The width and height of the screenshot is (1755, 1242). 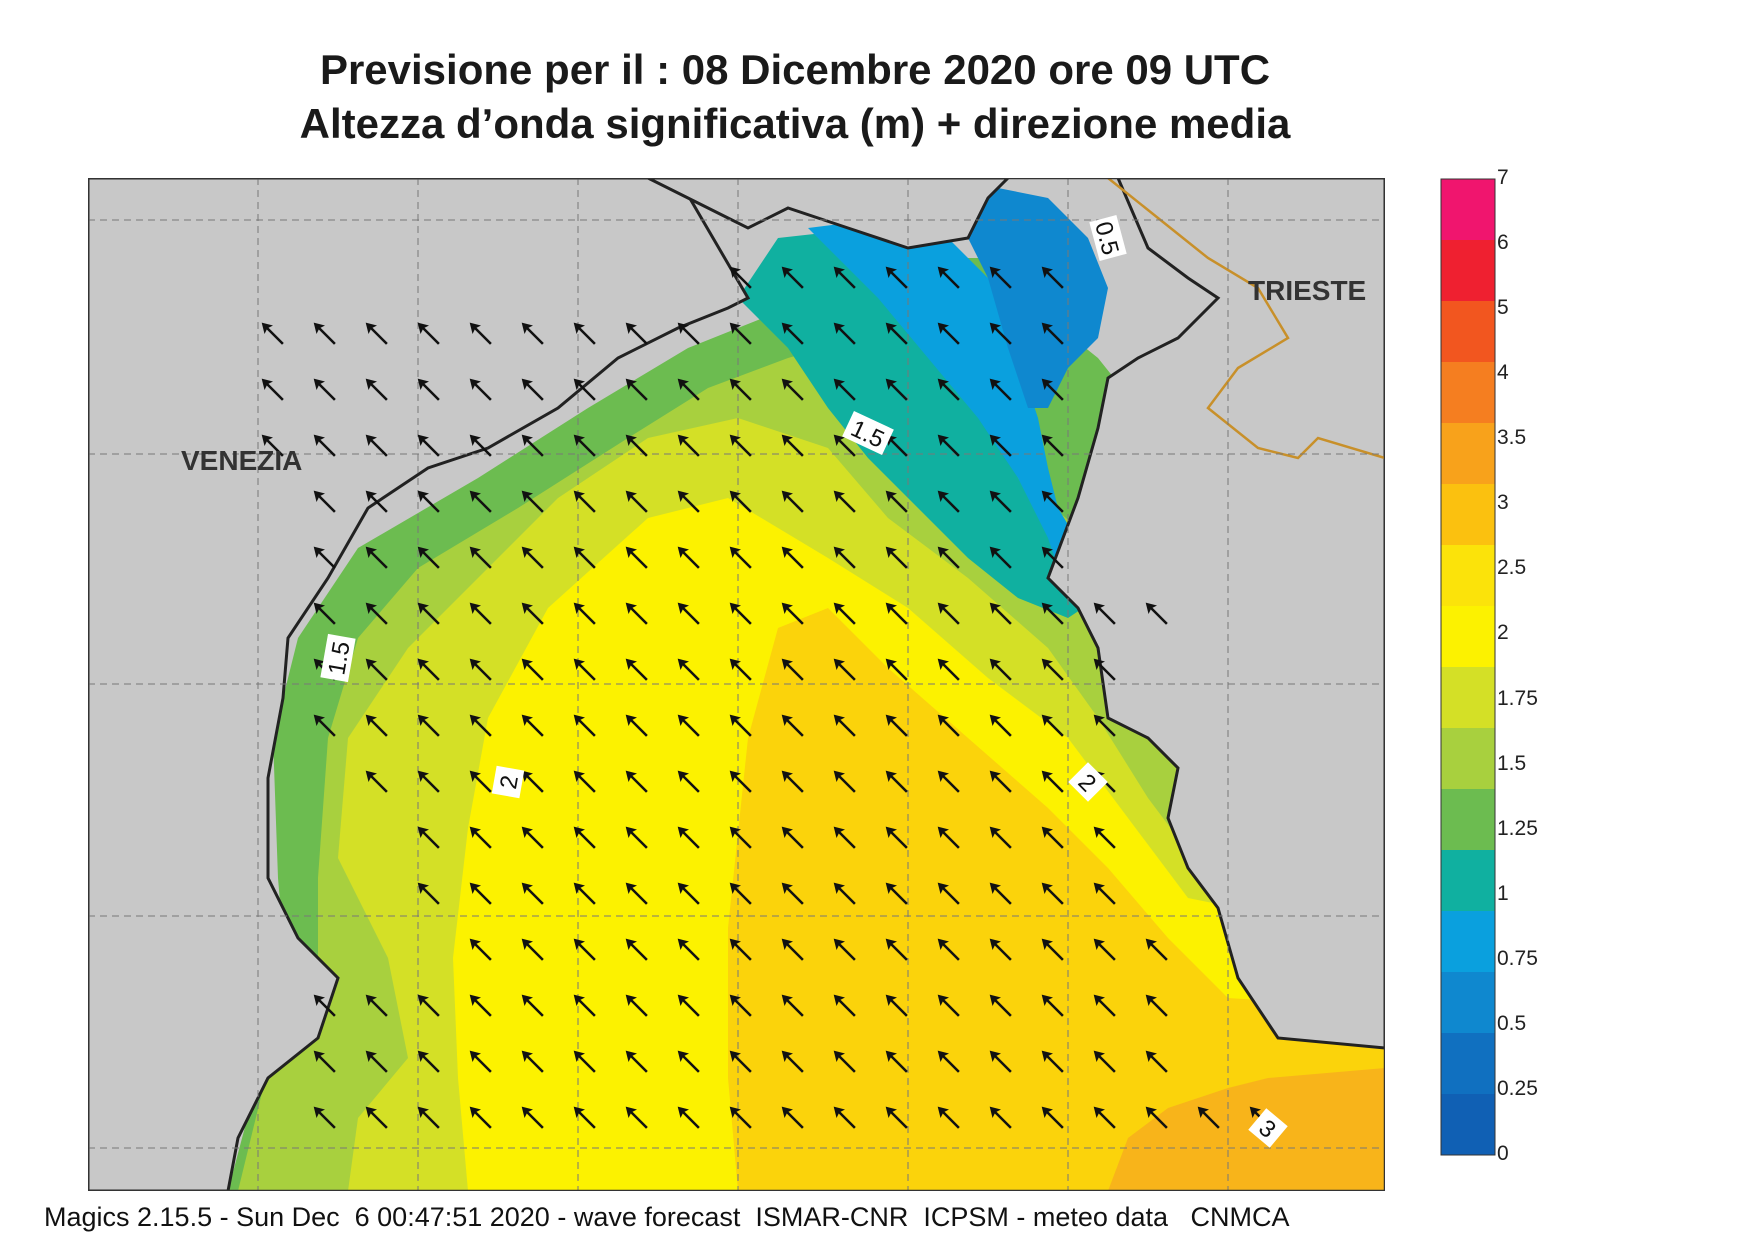 I want to click on legend-label: 0.75, so click(x=1517, y=958).